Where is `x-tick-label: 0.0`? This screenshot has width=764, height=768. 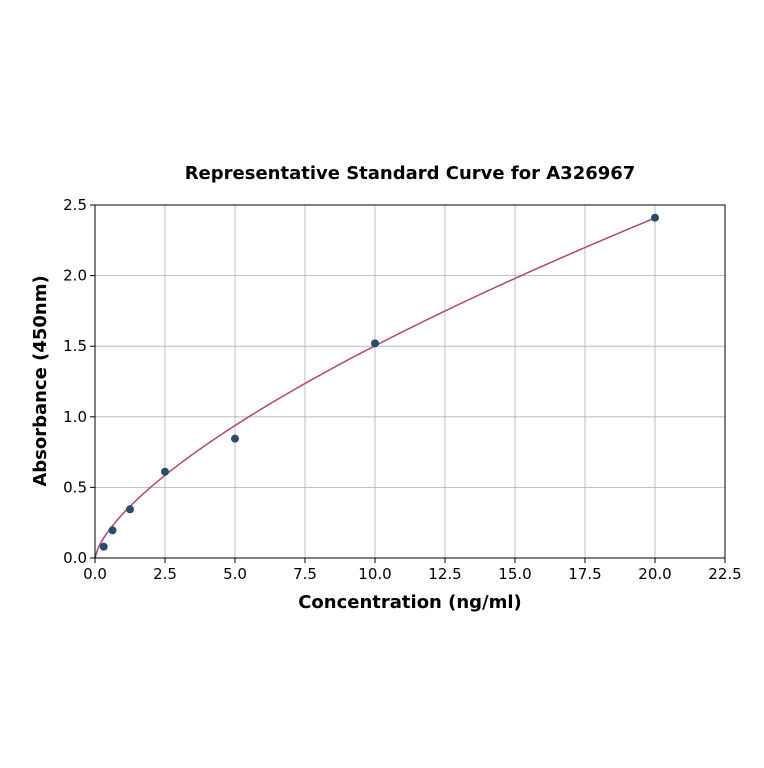
x-tick-label: 0.0 is located at coordinates (95, 574).